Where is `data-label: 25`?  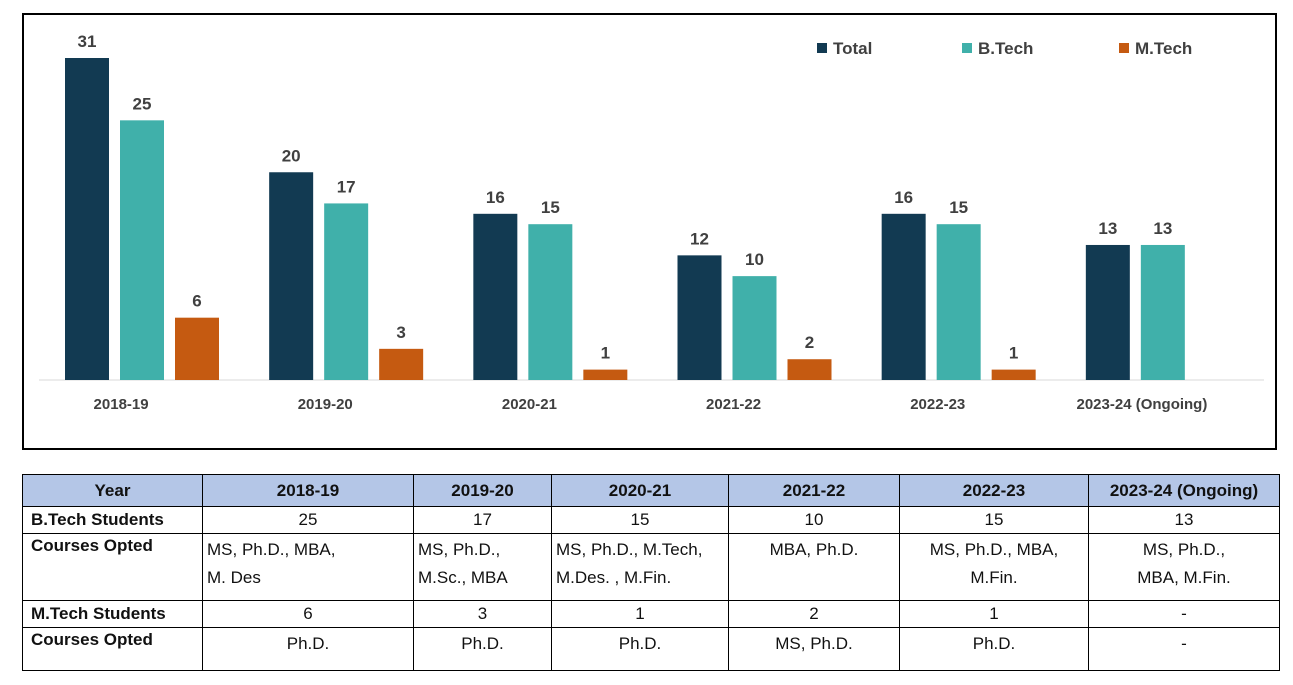 data-label: 25 is located at coordinates (142, 103).